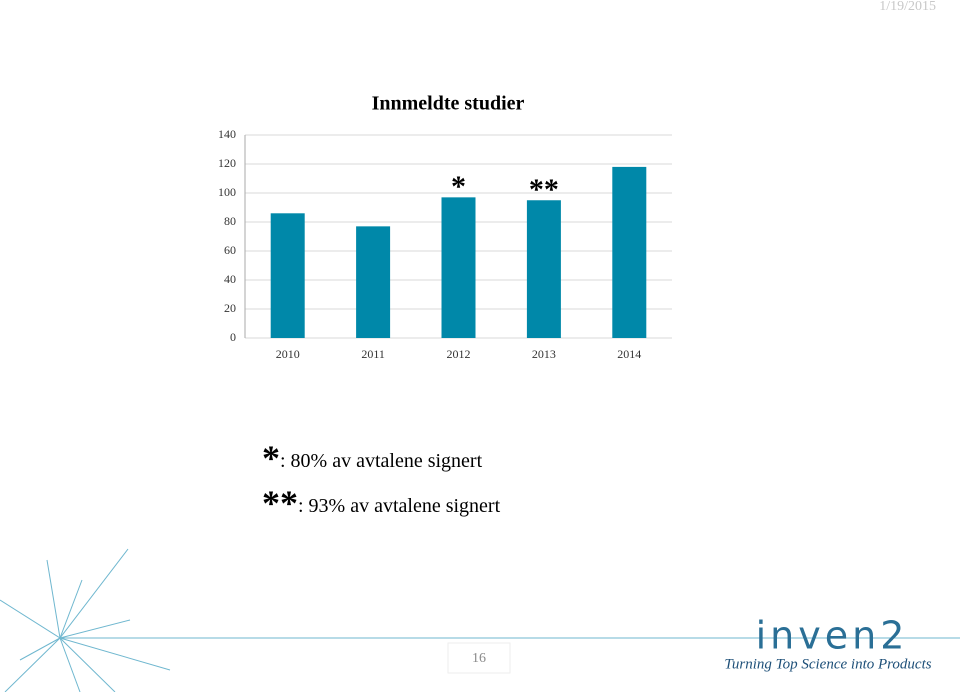 Image resolution: width=960 pixels, height=692 pixels. I want to click on note: **: 93% av avtalene signert, so click(381, 503).